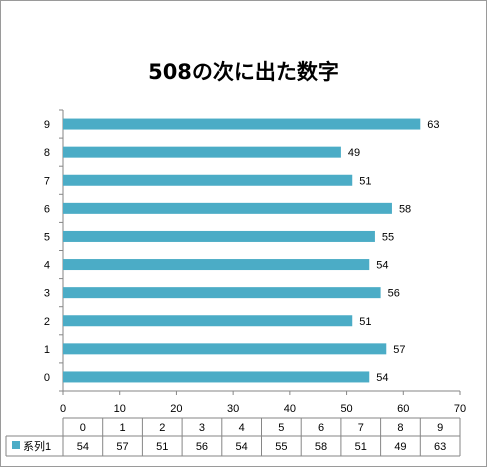 The width and height of the screenshot is (487, 467). I want to click on x-tick-label: 70, so click(460, 409).